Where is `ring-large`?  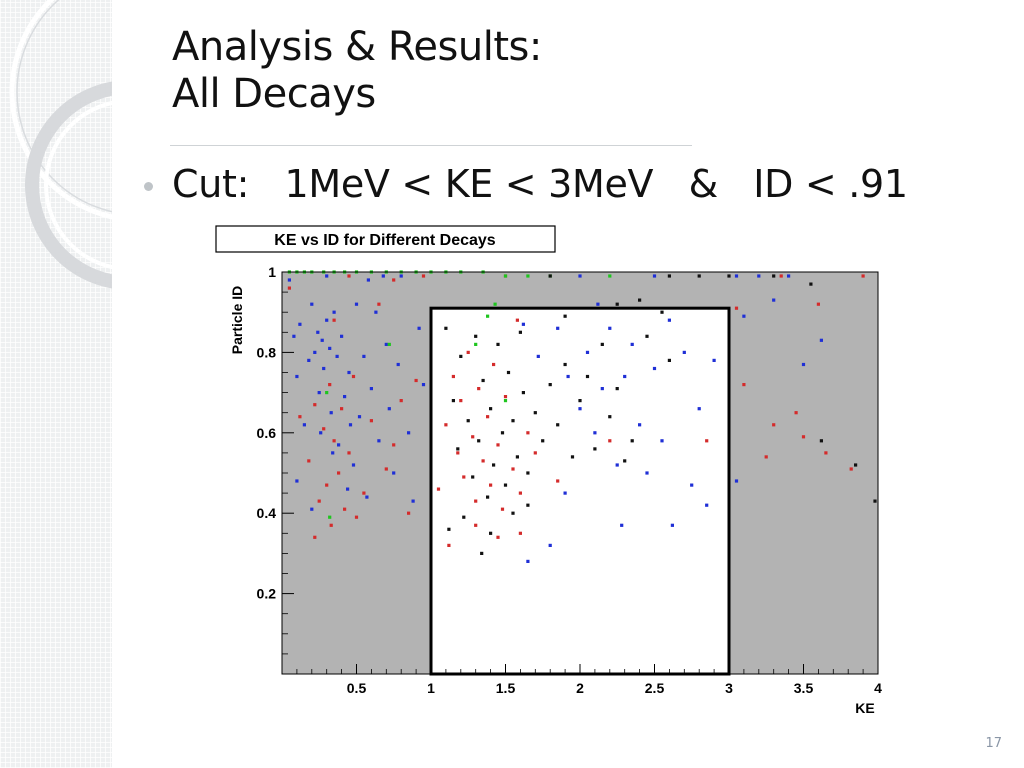
ring-large is located at coordinates (60, 110).